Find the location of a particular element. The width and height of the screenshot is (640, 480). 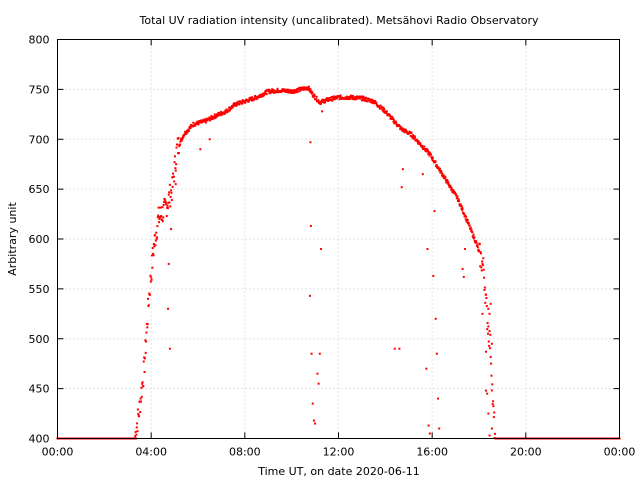

x-tick-label: 08:00 is located at coordinates (245, 452).